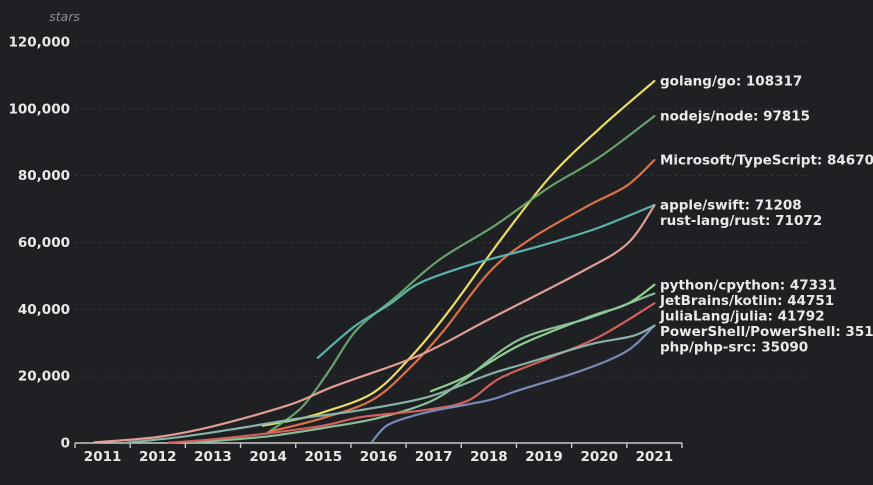 The height and width of the screenshot is (485, 873). What do you see at coordinates (65, 444) in the screenshot?
I see `y-tick-label-0: 0` at bounding box center [65, 444].